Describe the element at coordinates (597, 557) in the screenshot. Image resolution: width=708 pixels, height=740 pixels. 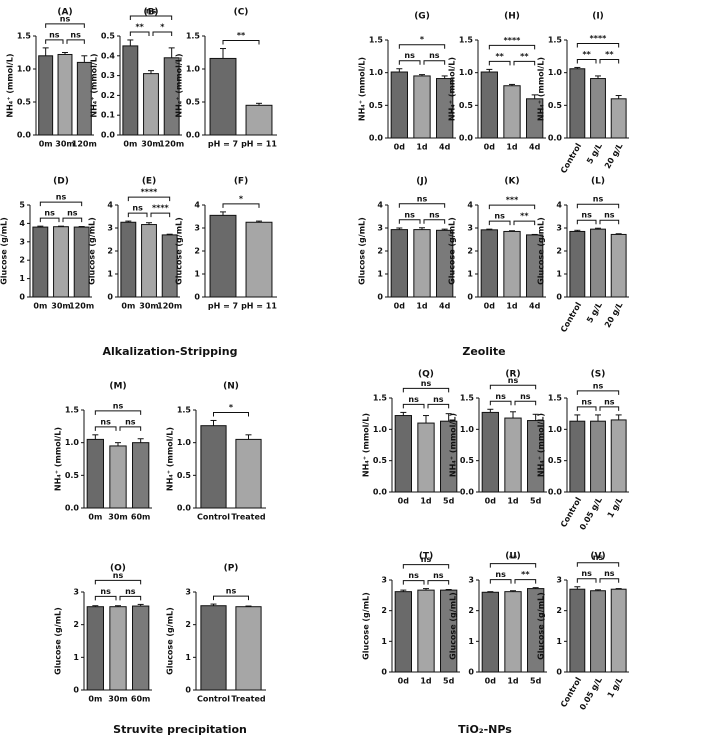
I see `panel-title: (V)` at that location.